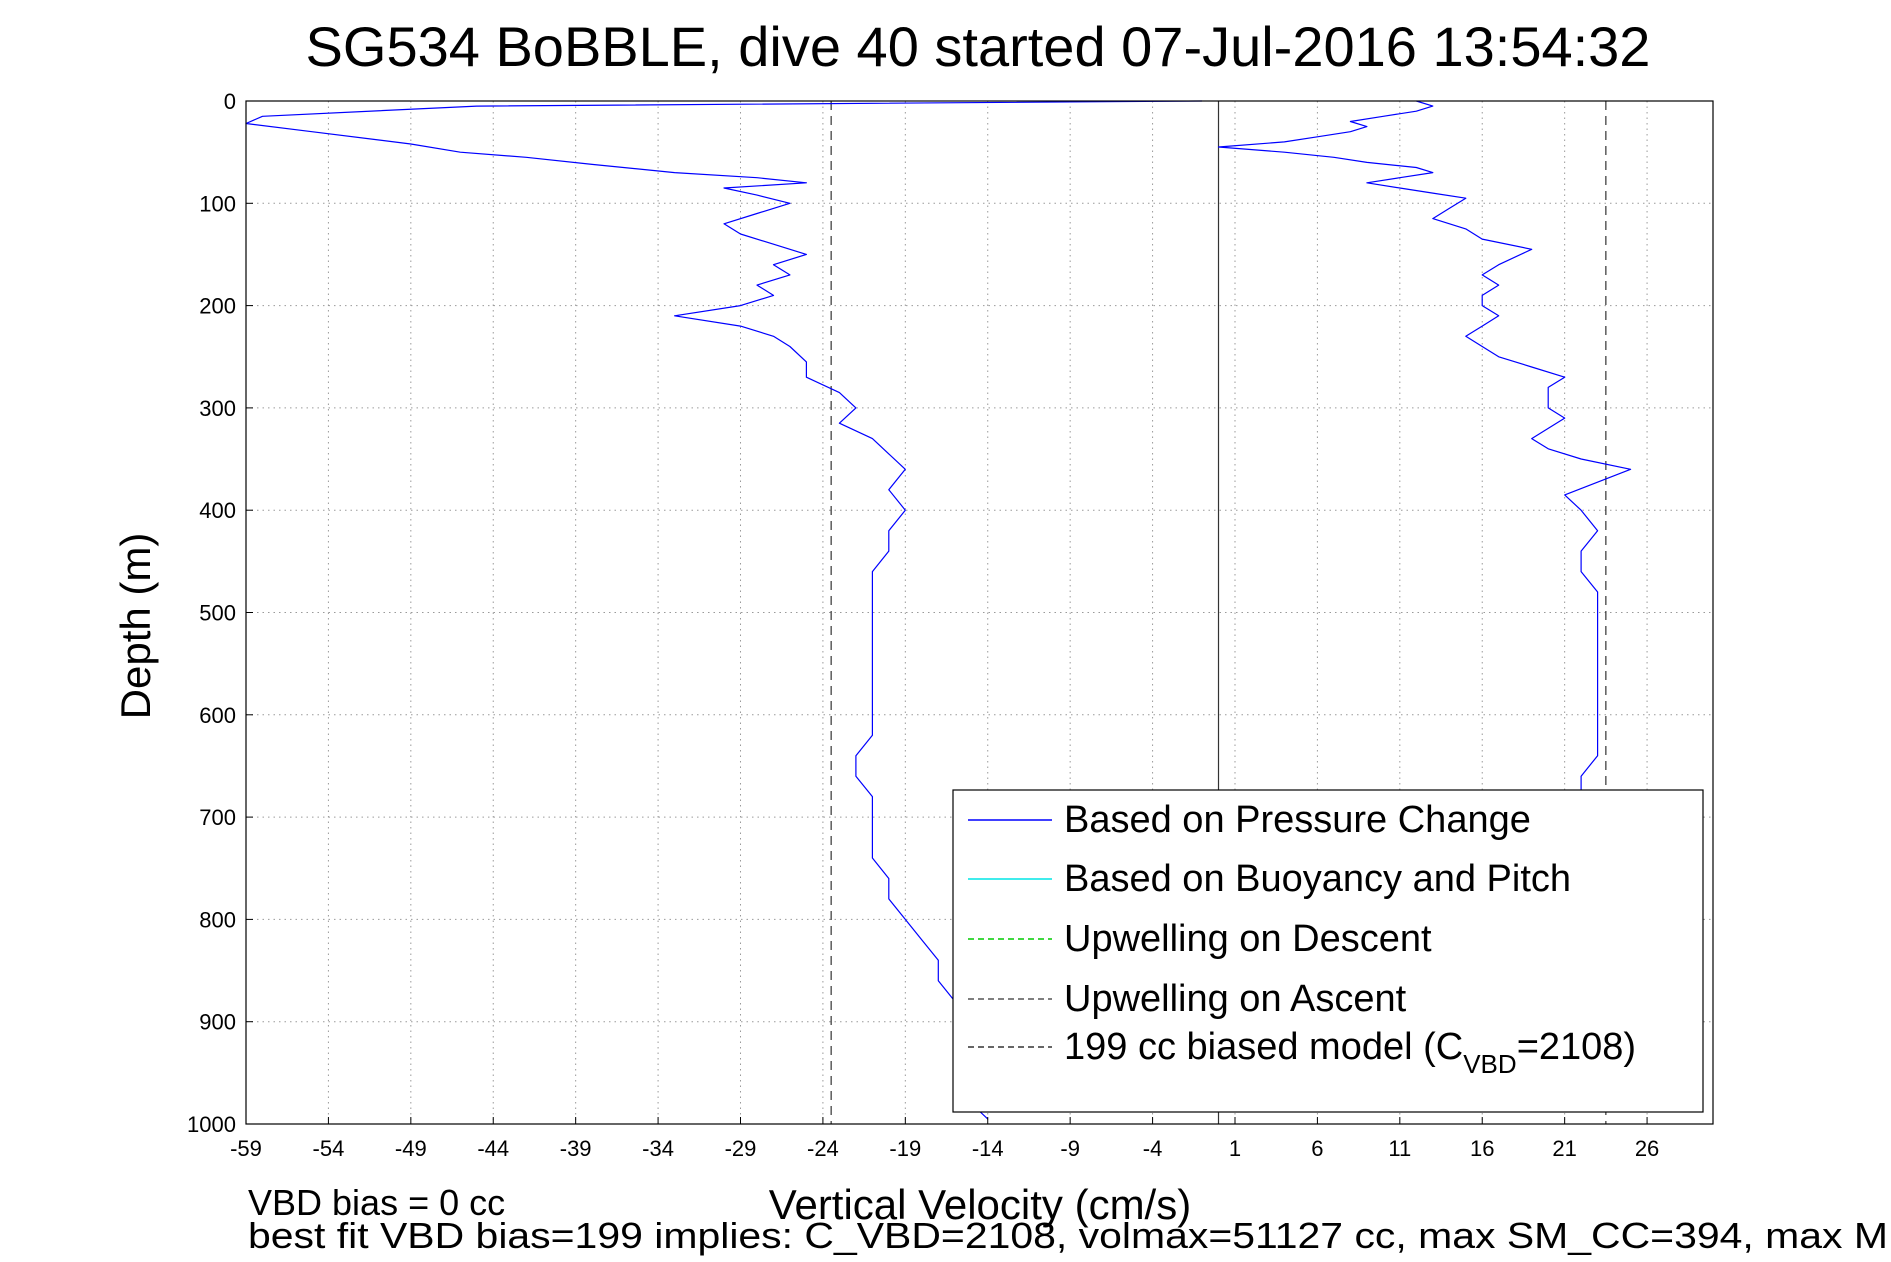  I want to click on x-axis-label: Vertical Velocity (cm/s), so click(980, 1204).